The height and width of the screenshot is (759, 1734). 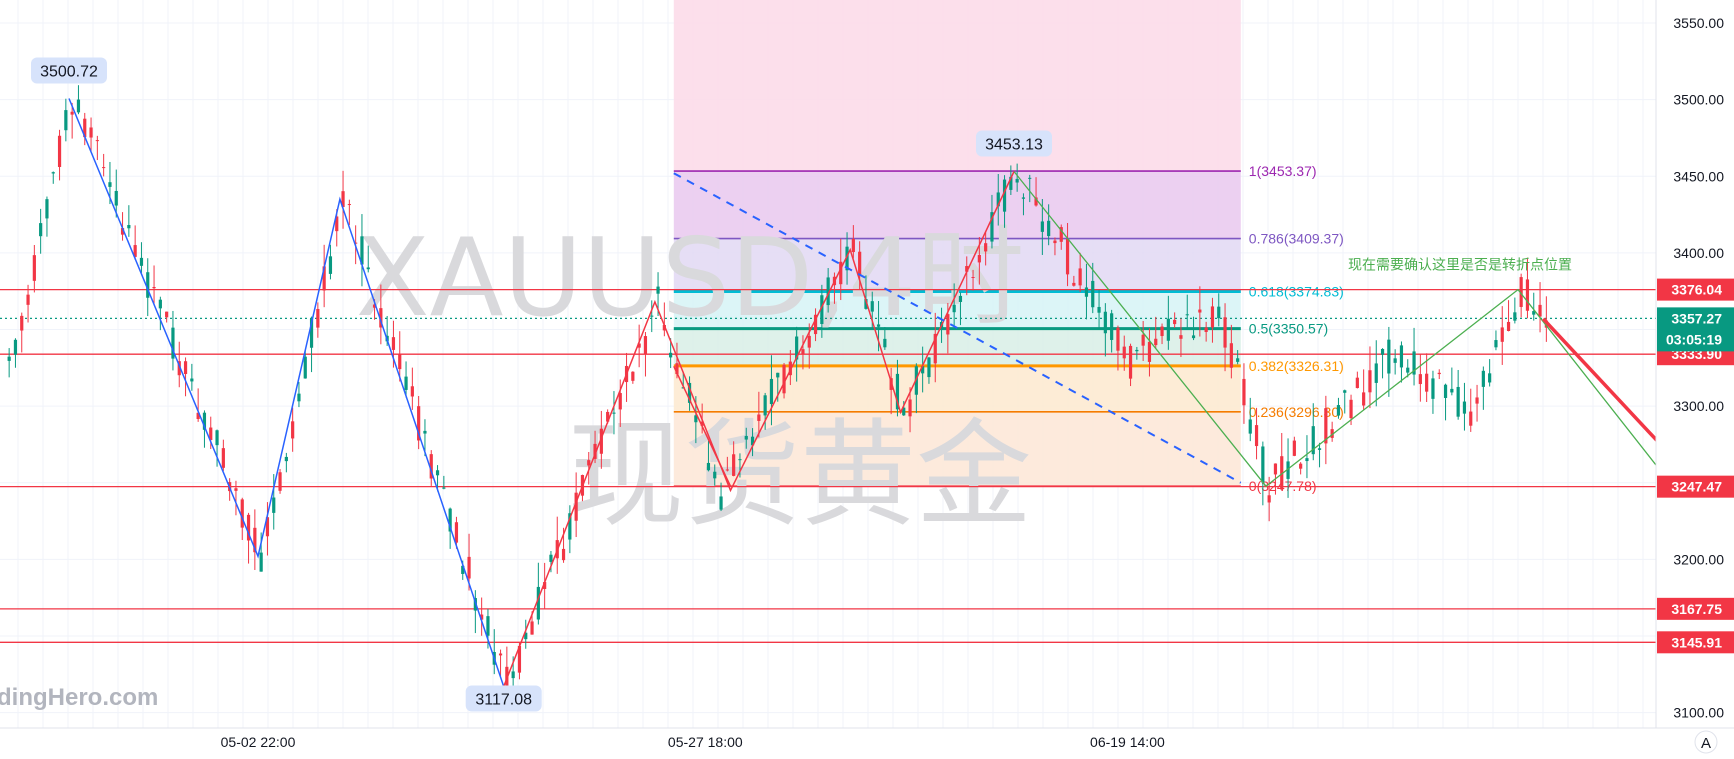 What do you see at coordinates (1460, 265) in the screenshot?
I see `annotation-text: 现在需要确认这里是否是转折点位置` at bounding box center [1460, 265].